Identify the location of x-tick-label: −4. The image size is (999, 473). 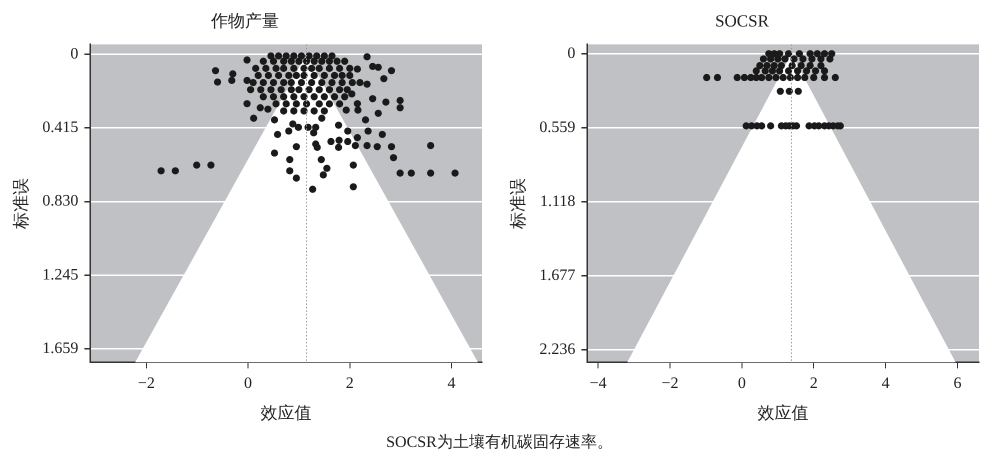
(598, 383).